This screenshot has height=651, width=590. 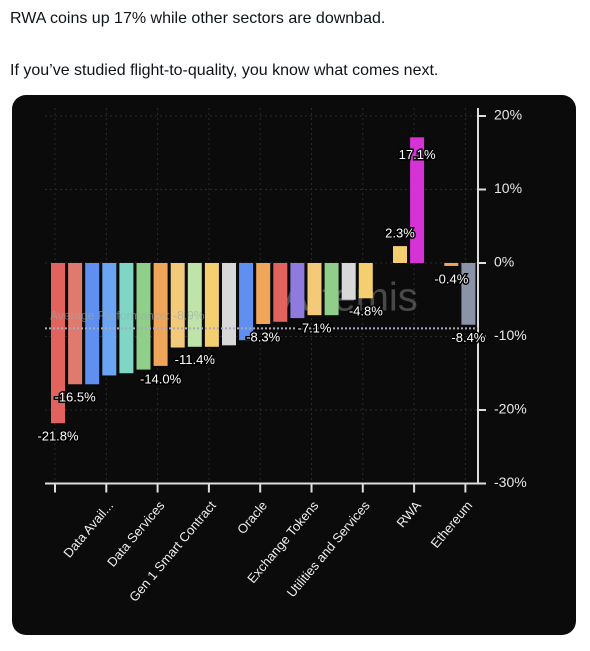 What do you see at coordinates (508, 115) in the screenshot?
I see `y-tick-label: 20%` at bounding box center [508, 115].